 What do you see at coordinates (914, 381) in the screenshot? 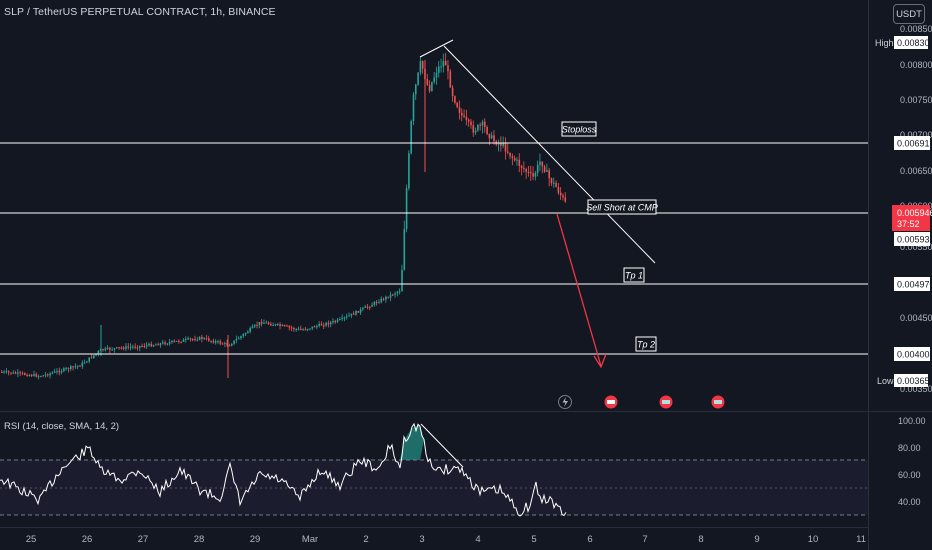
I see `low-value: 0.003657` at bounding box center [914, 381].